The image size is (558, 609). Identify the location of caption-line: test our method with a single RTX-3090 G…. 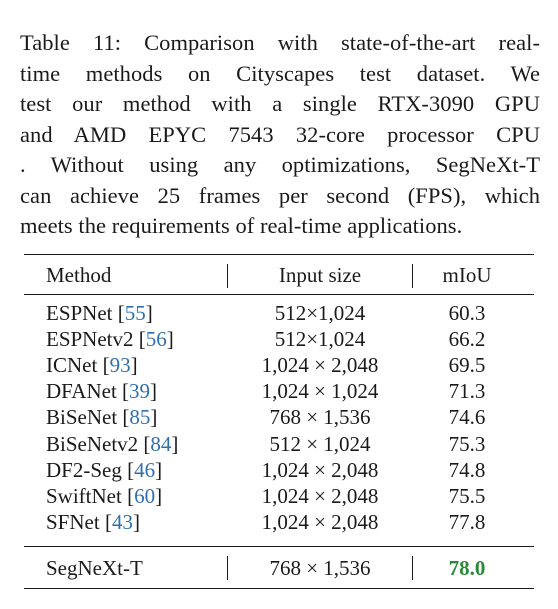
(280, 103).